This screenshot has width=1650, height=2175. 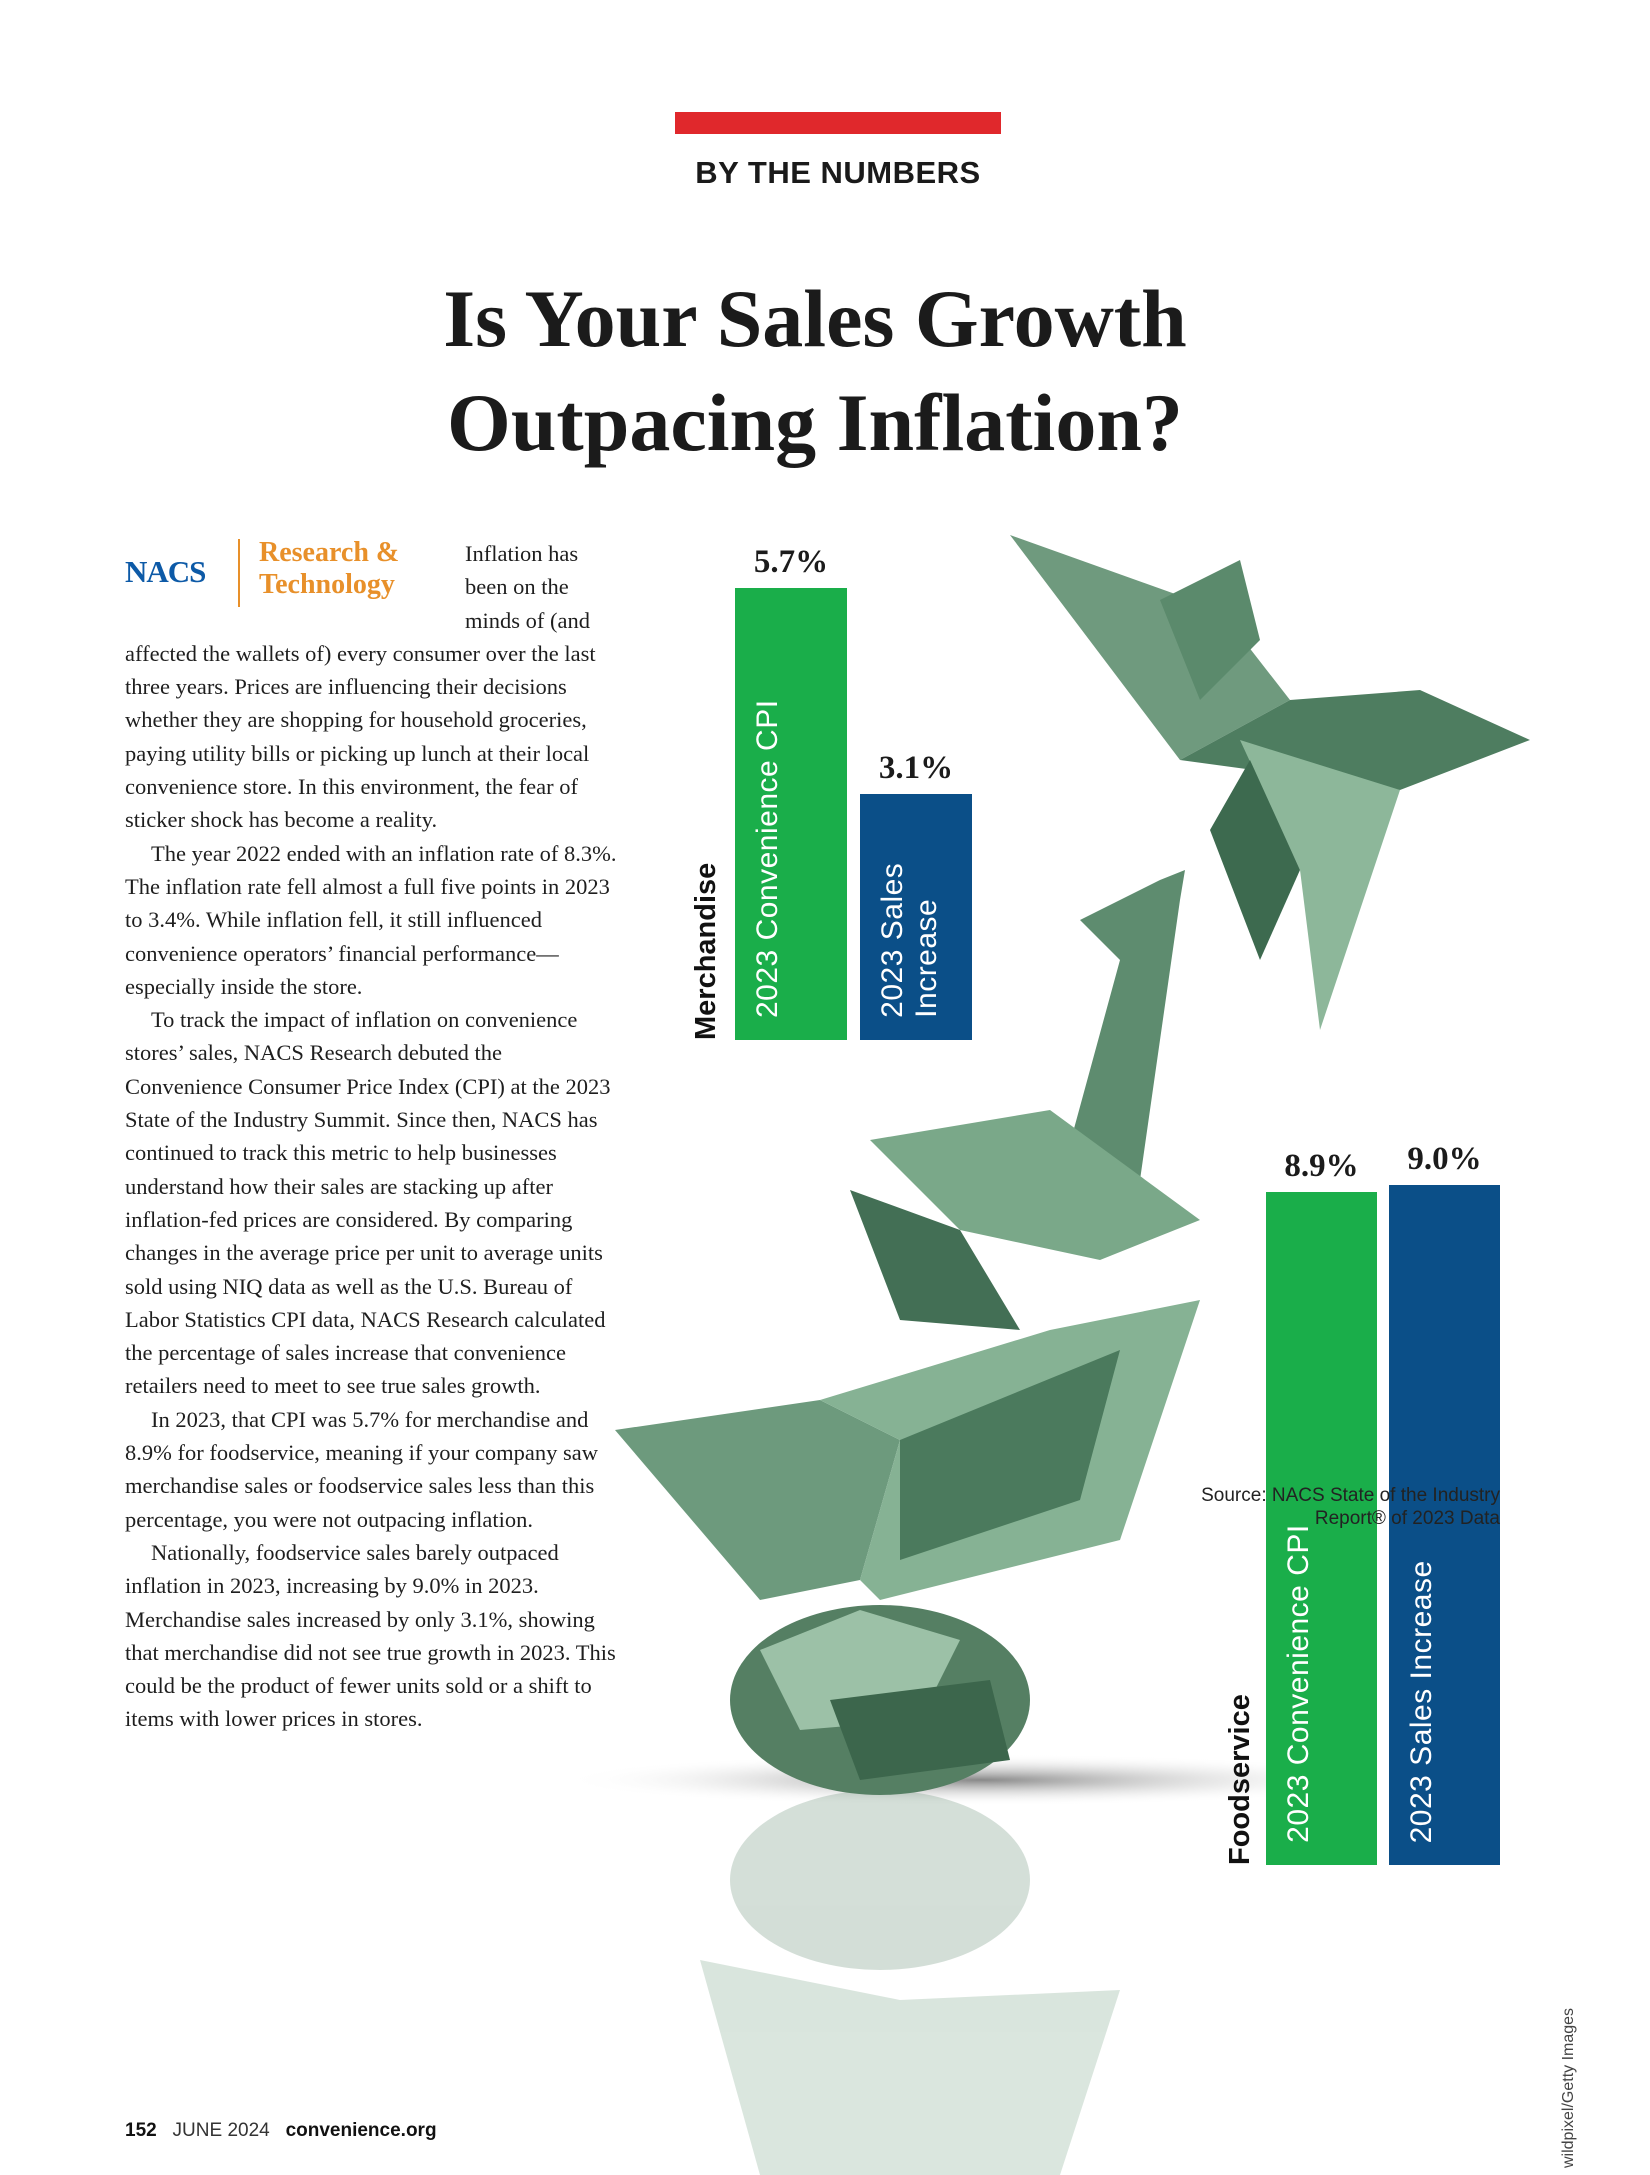 I want to click on group-title: Merchandise, so click(x=706, y=951).